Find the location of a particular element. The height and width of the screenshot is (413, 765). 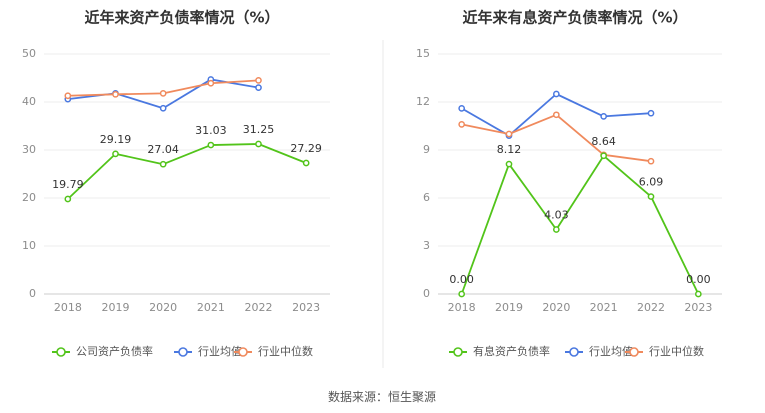

y-tick-label: 6 is located at coordinates (426, 197).